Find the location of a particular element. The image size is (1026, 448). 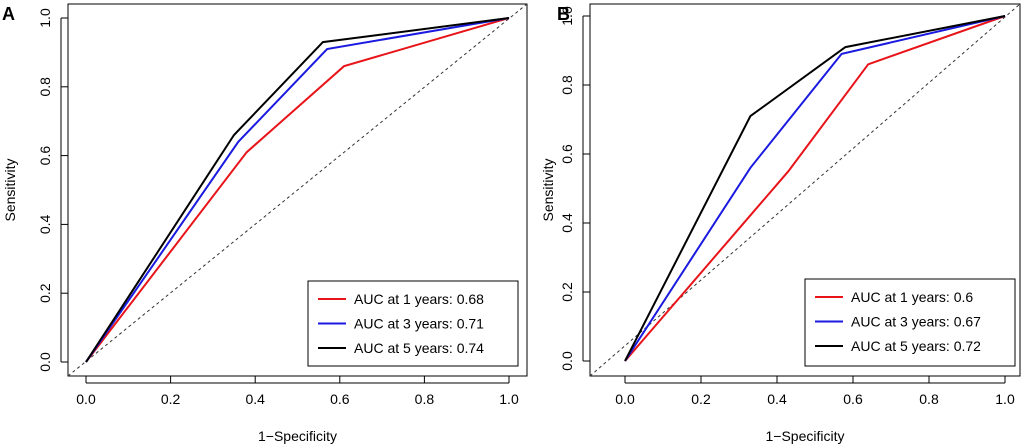

legend-label: AUC at 1 years: 0.68 is located at coordinates (419, 299).